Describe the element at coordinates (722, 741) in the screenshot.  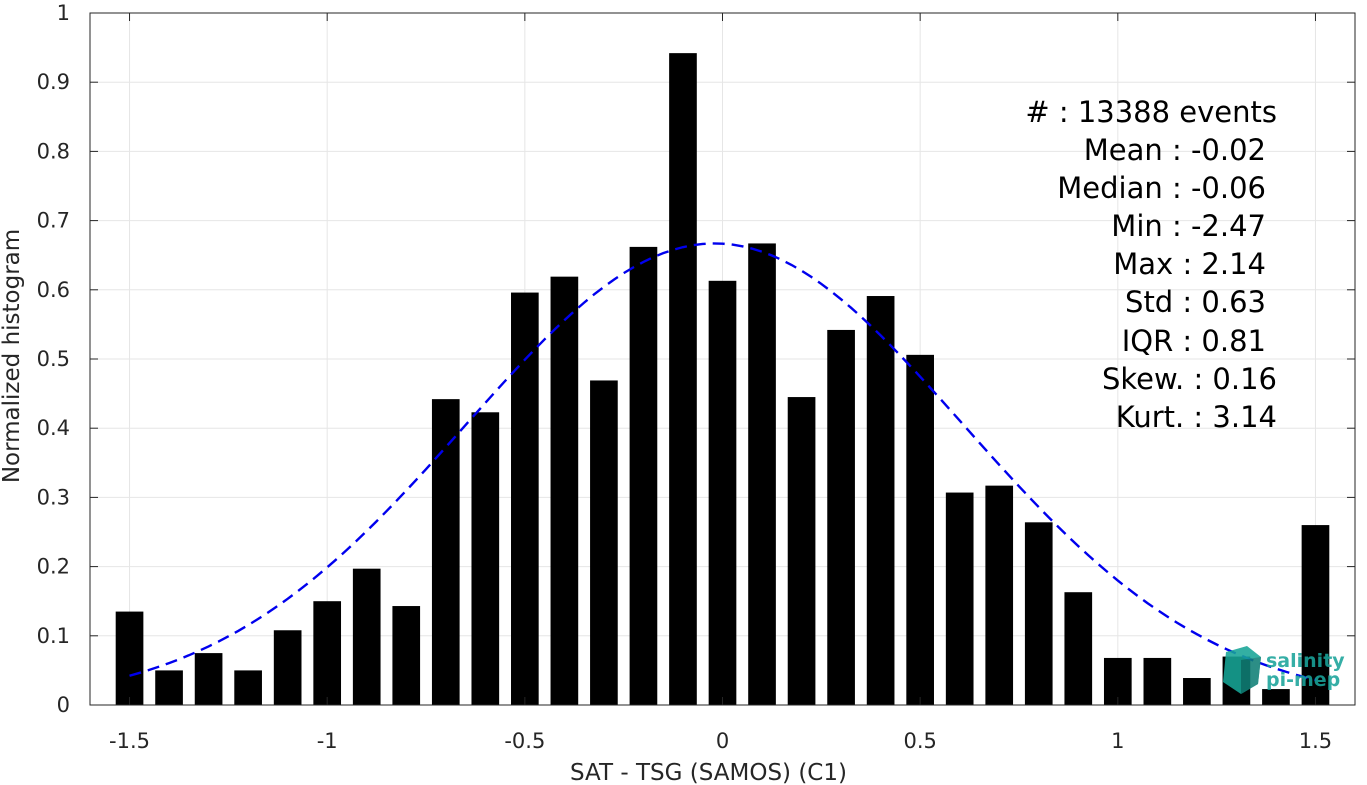
I see `x-tick-label: 0` at that location.